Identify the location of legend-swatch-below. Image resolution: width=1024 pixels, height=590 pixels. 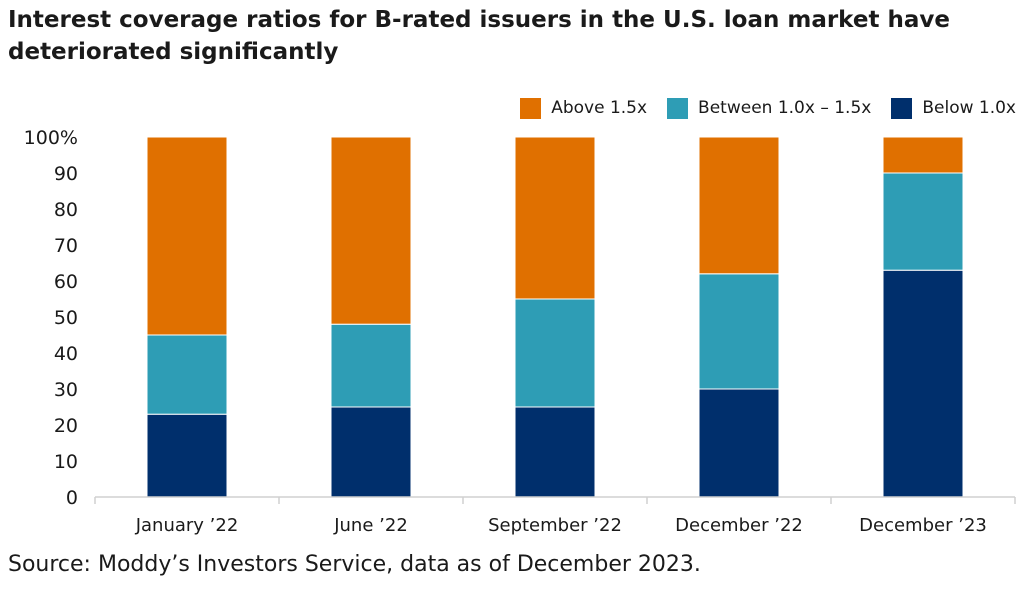
(902, 108).